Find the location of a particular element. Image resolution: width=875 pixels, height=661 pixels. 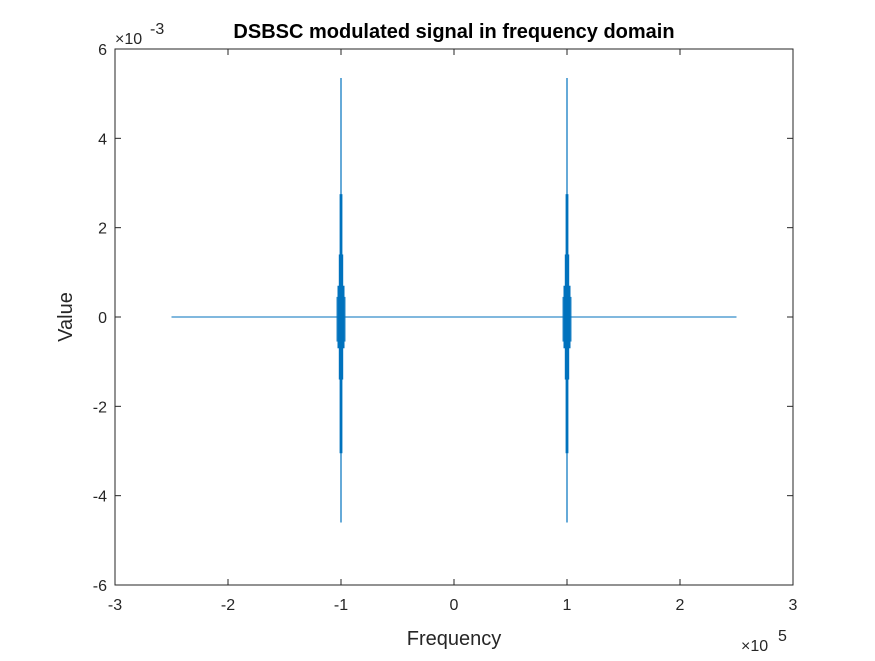

x-exponent-base: ×10 is located at coordinates (754, 646).